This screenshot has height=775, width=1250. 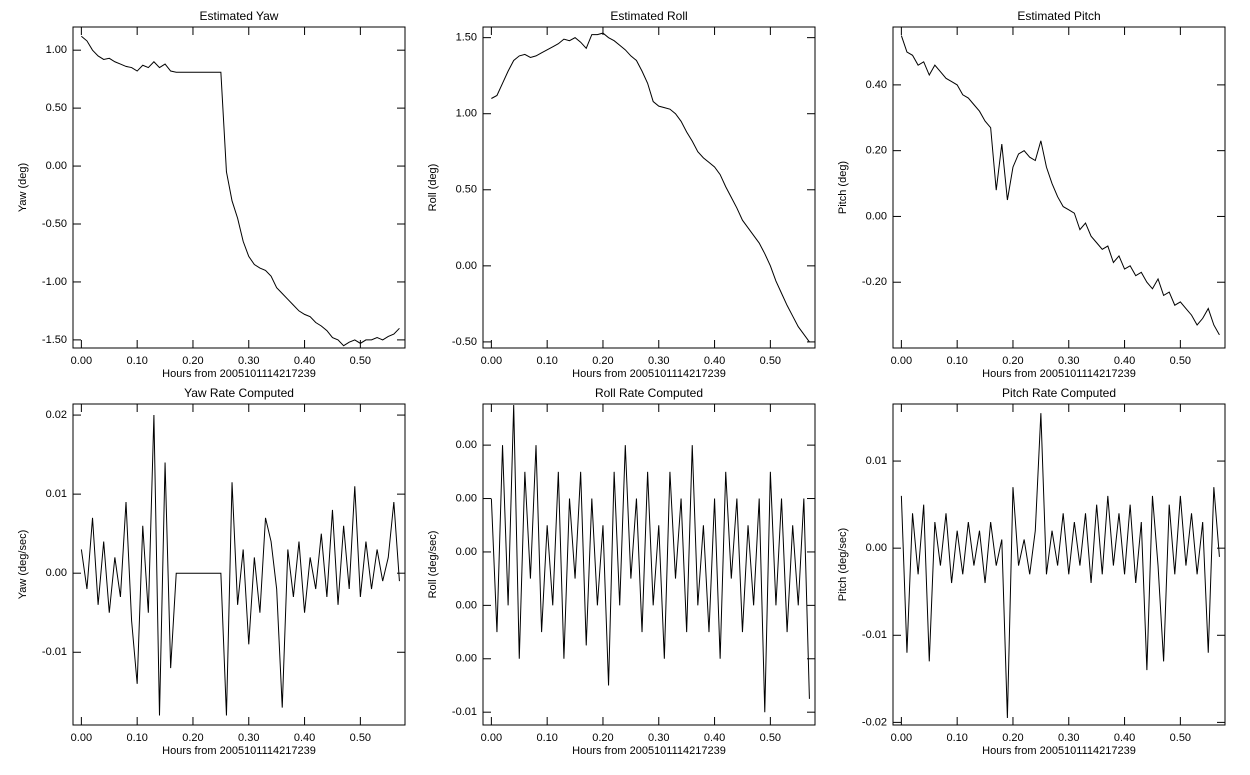 I want to click on y-axis-label: Roll (deg), so click(x=433, y=188).